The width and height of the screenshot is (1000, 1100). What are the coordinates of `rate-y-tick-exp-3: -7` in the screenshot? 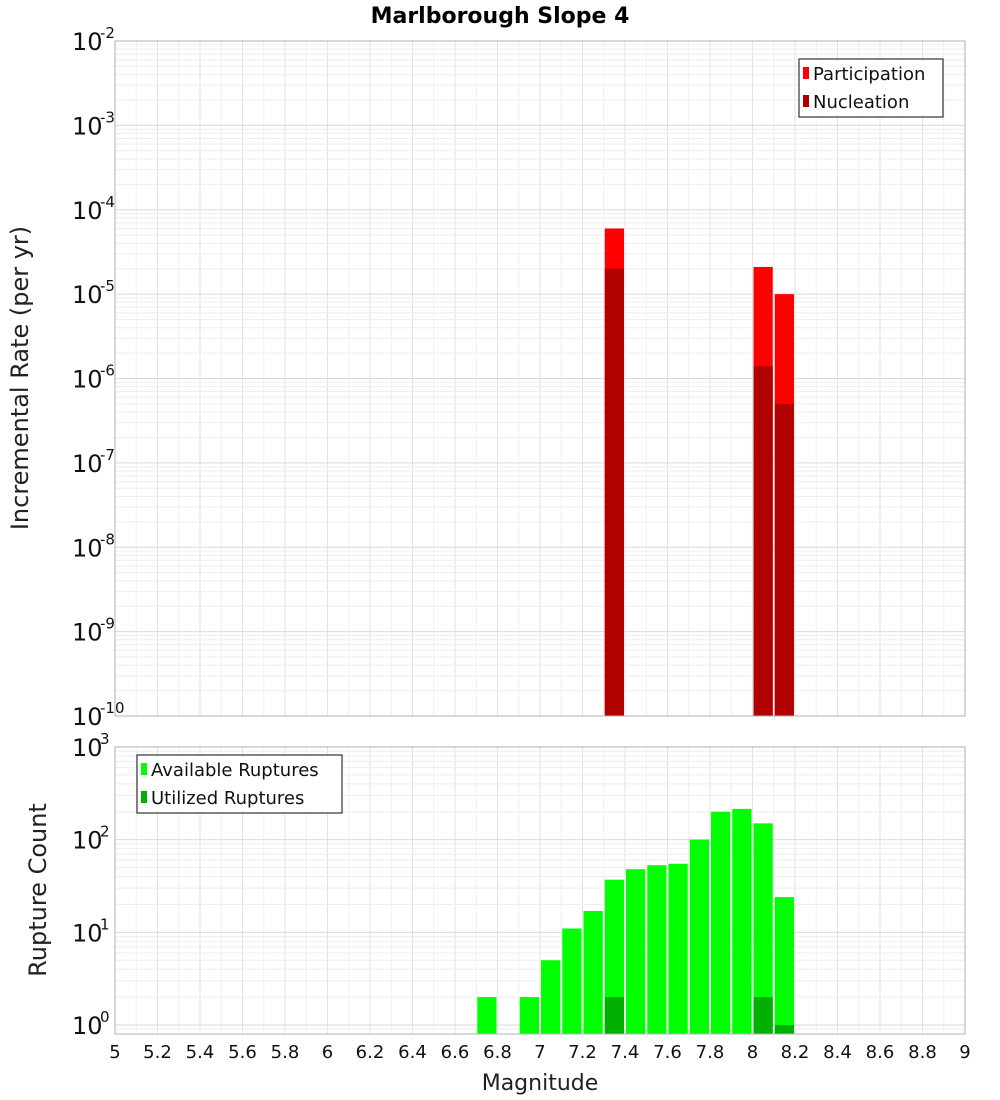 It's located at (107, 455).